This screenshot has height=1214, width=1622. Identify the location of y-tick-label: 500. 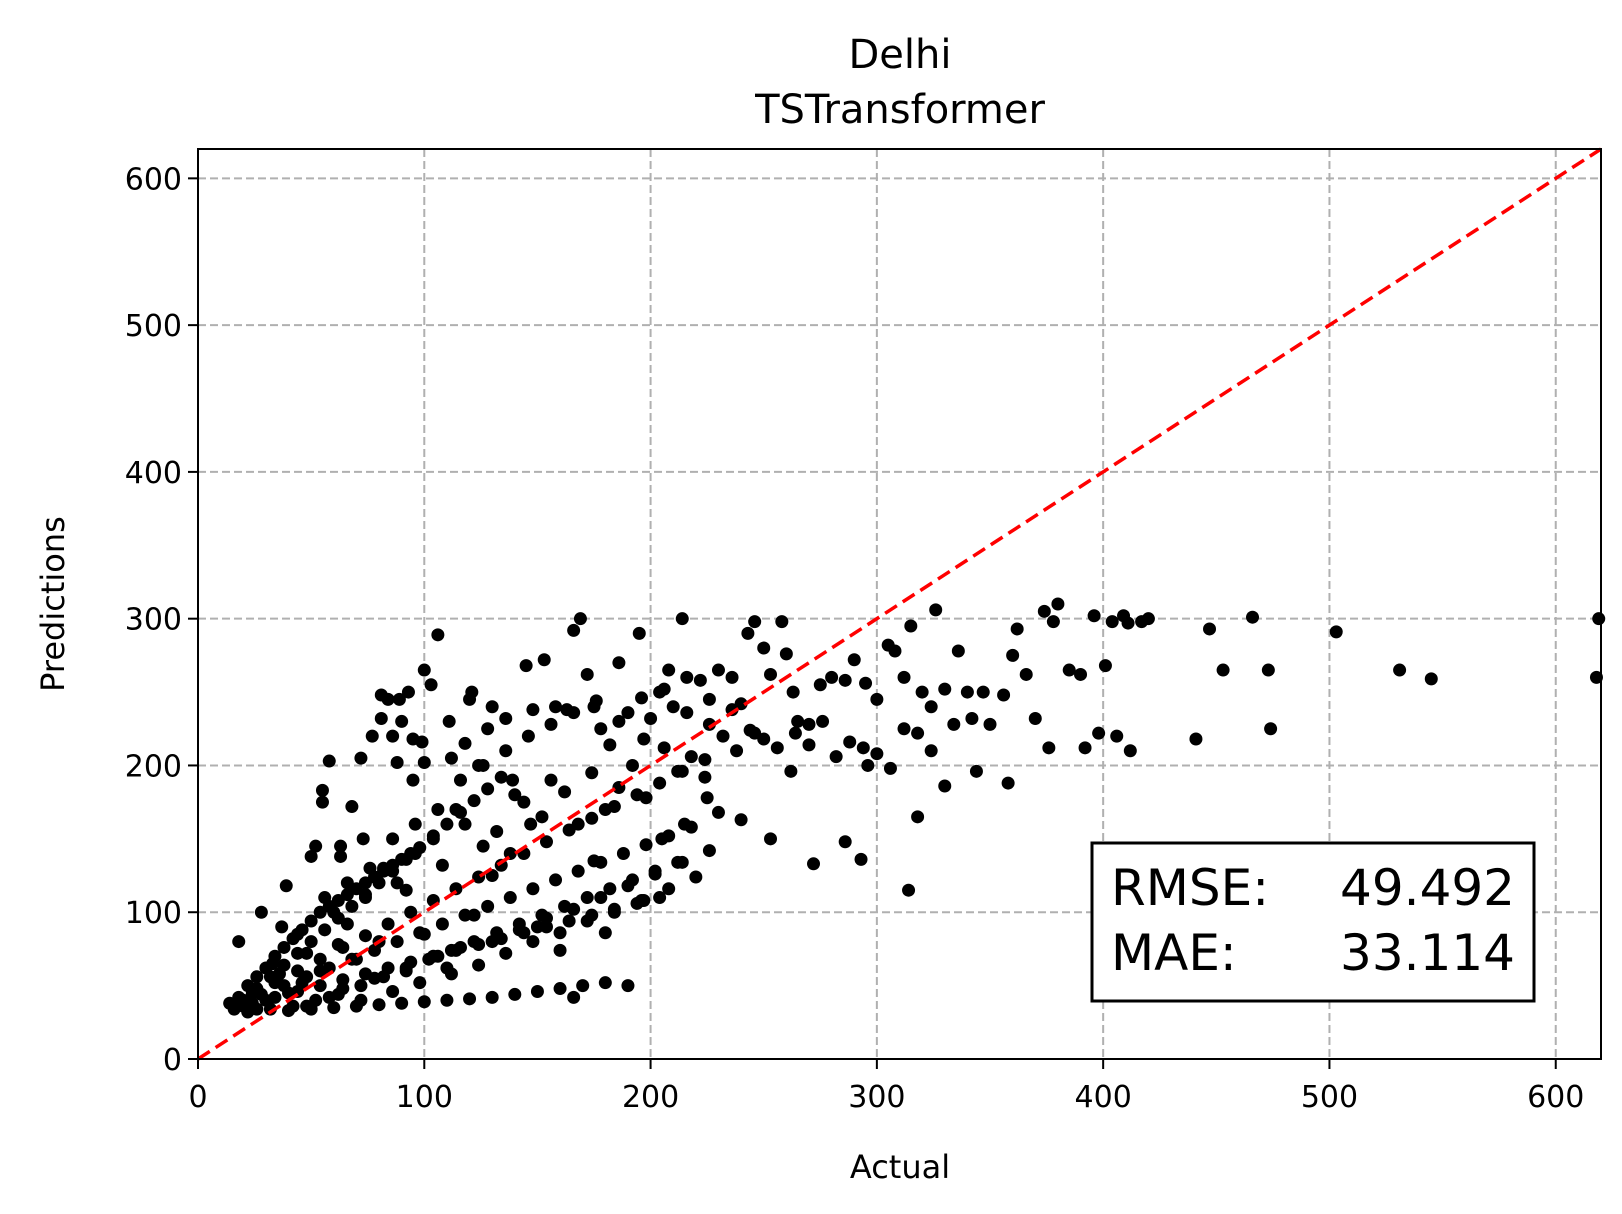
(153, 326).